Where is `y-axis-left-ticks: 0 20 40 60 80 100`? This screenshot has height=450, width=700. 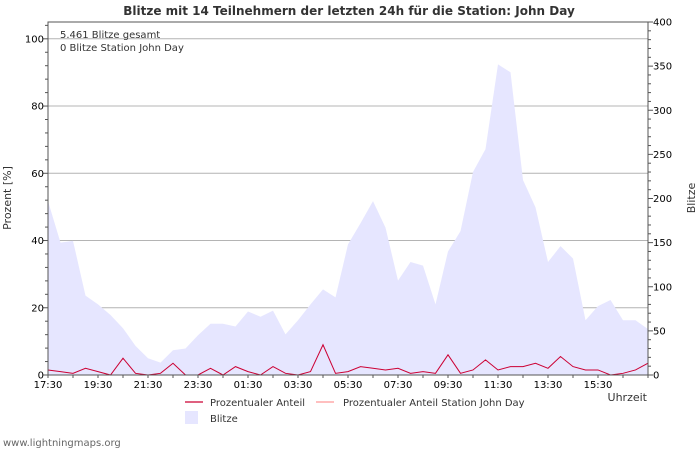 y-axis-left-ticks: 0 20 40 60 80 100 is located at coordinates (36, 203).